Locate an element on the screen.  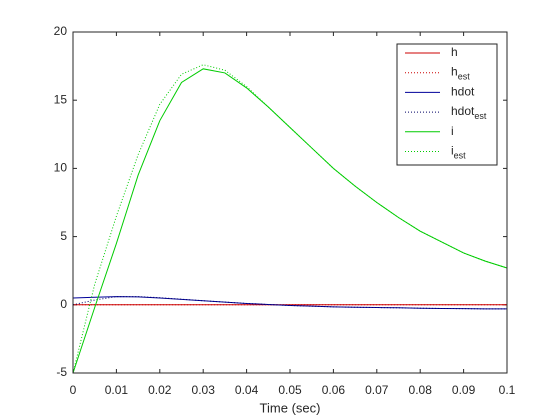
x-tick-label: 0.08 is located at coordinates (421, 390).